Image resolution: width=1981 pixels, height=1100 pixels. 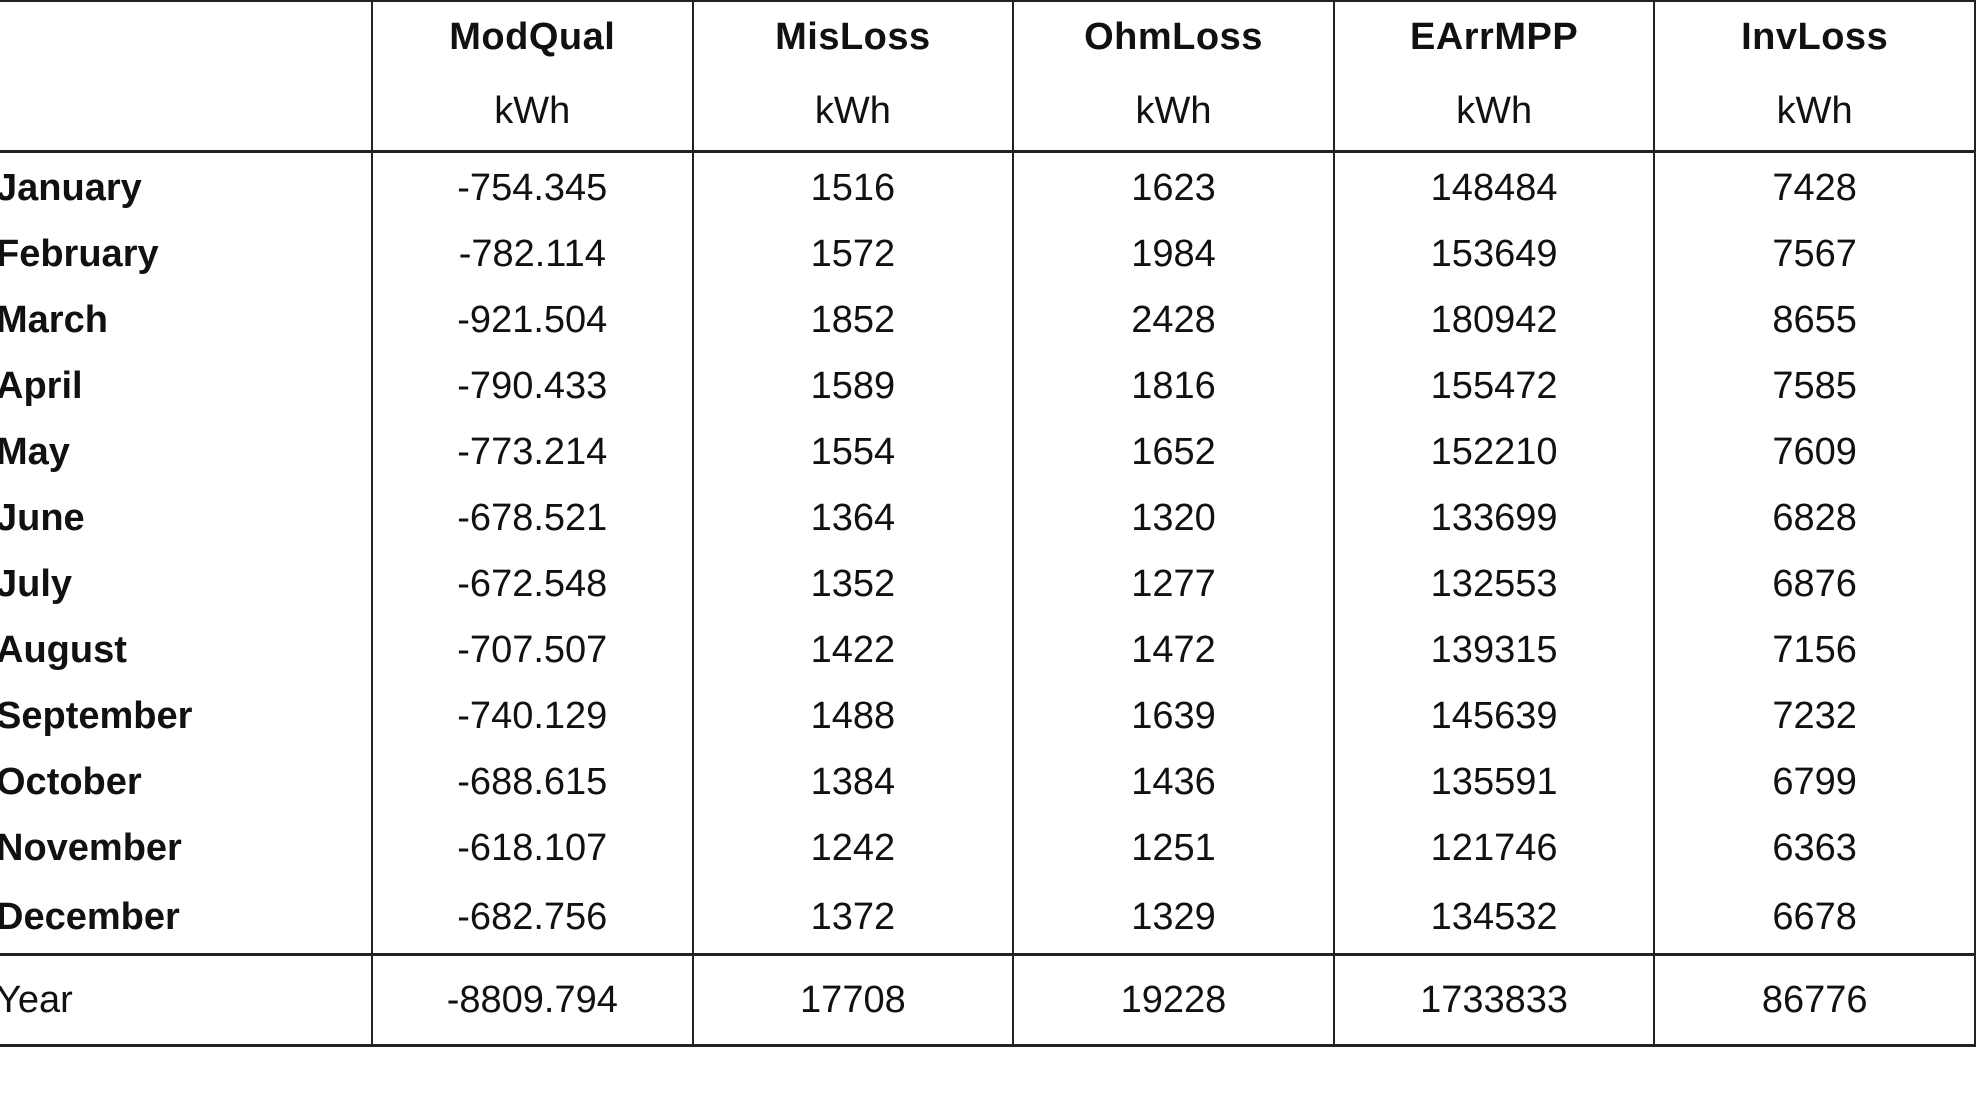 I want to click on table-row: March -921.504 1852 2428 180942 8655, so click(x=988, y=320).